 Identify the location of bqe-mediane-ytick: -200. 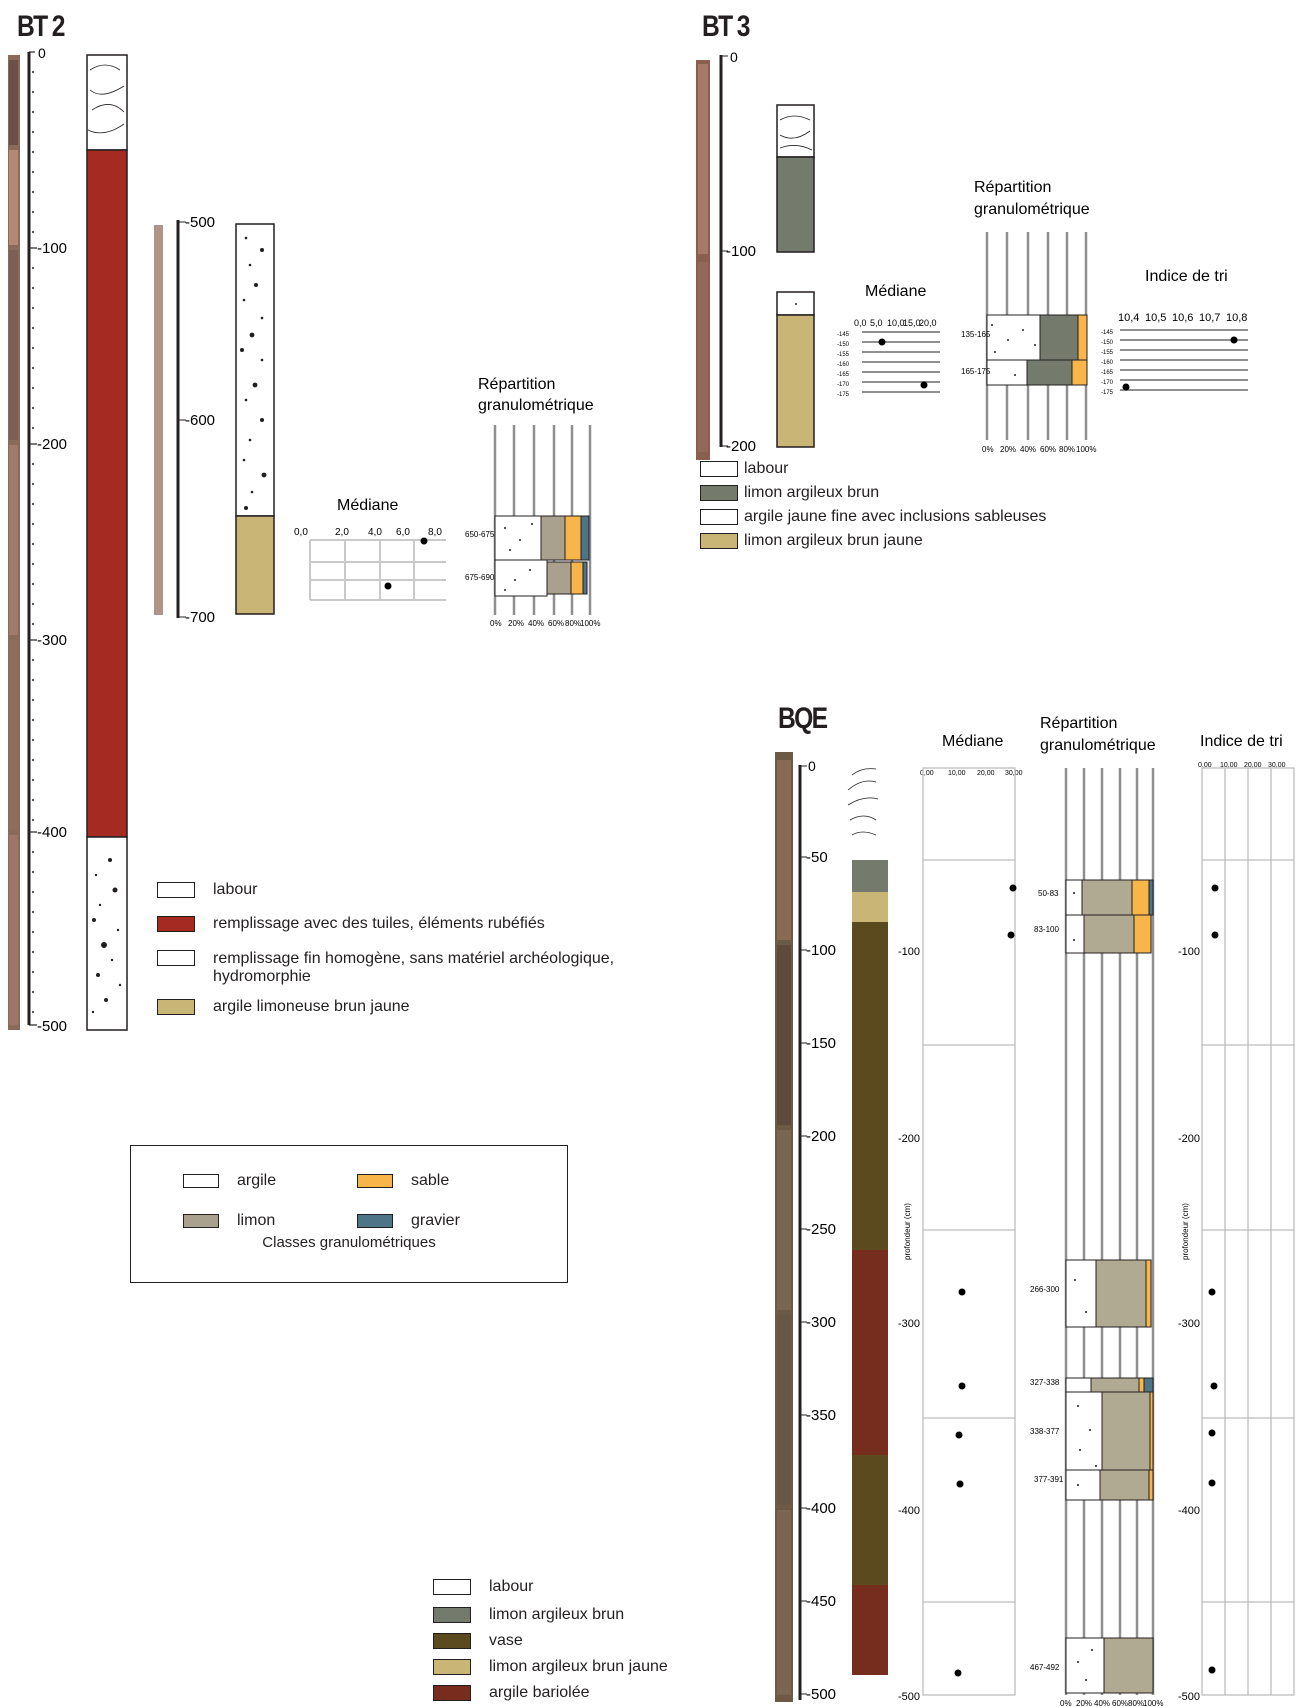
(909, 1139).